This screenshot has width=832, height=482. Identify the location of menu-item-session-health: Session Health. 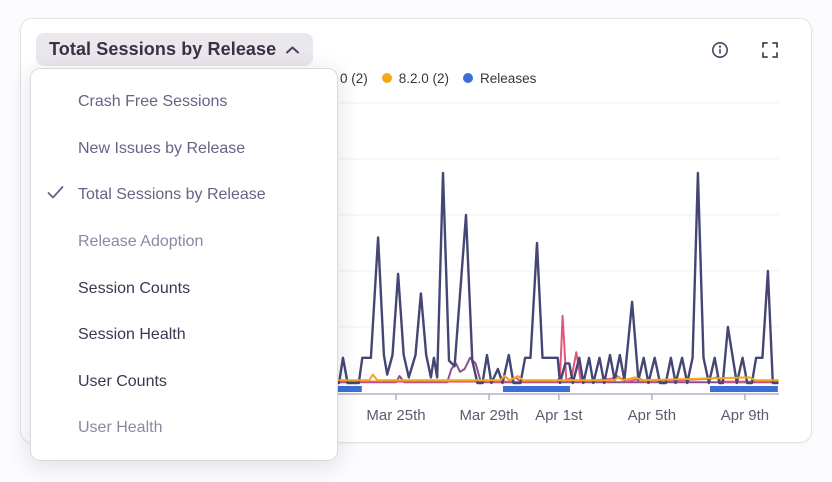
(132, 335).